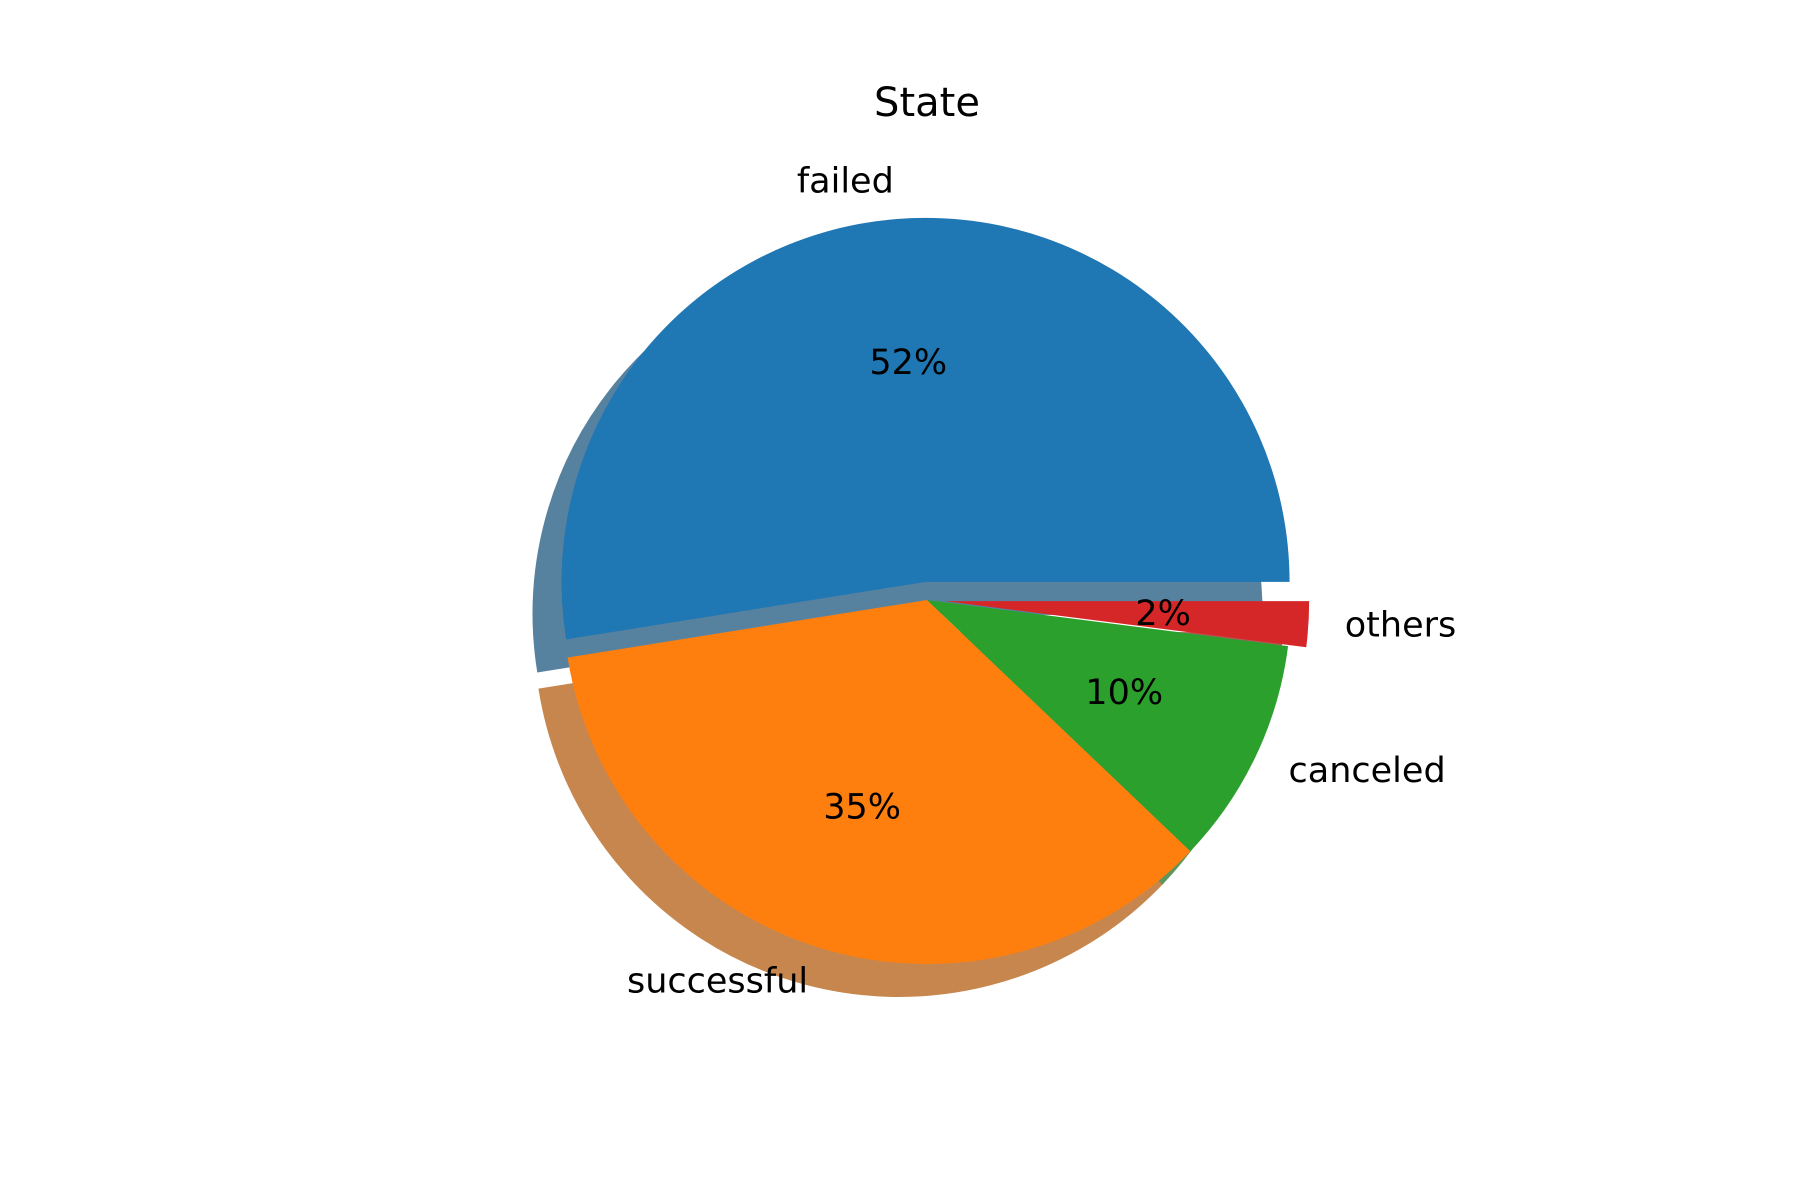  I want to click on slice-label-failed: failed, so click(845, 182).